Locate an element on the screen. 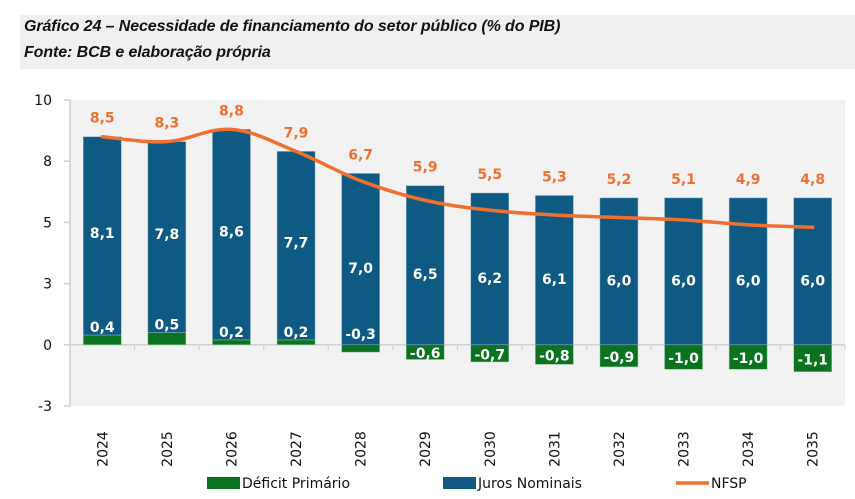  data-label-nfsp: 6,7 is located at coordinates (360, 155).